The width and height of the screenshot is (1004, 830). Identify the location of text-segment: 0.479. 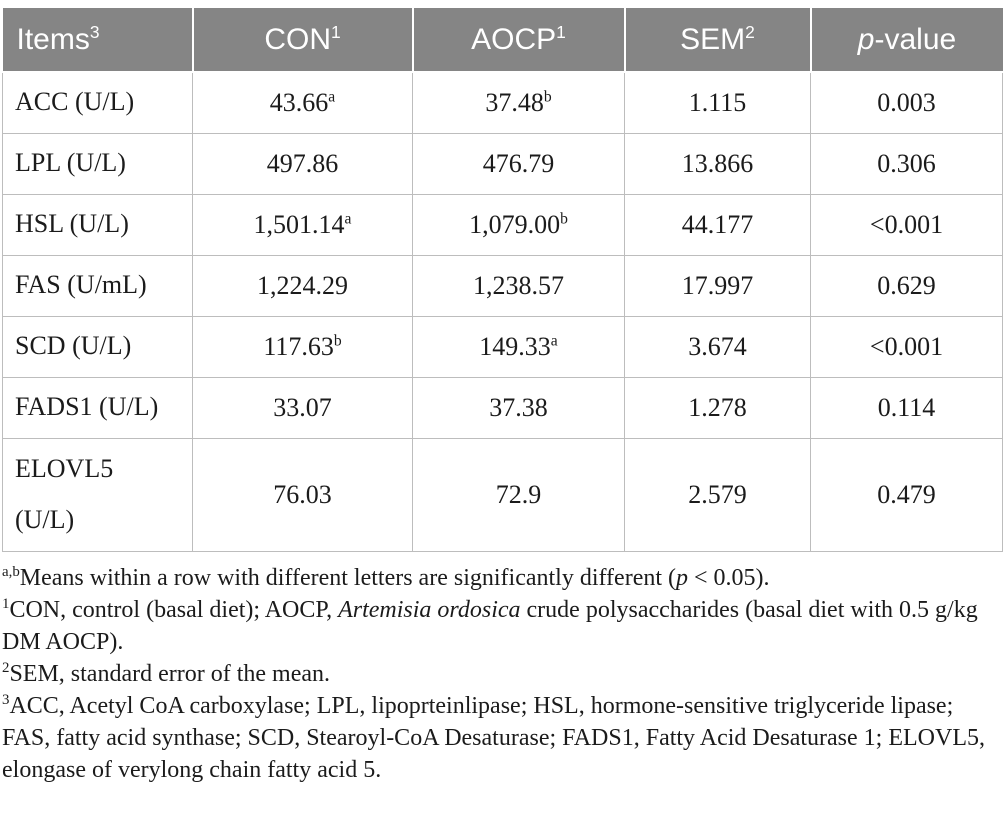
(906, 494).